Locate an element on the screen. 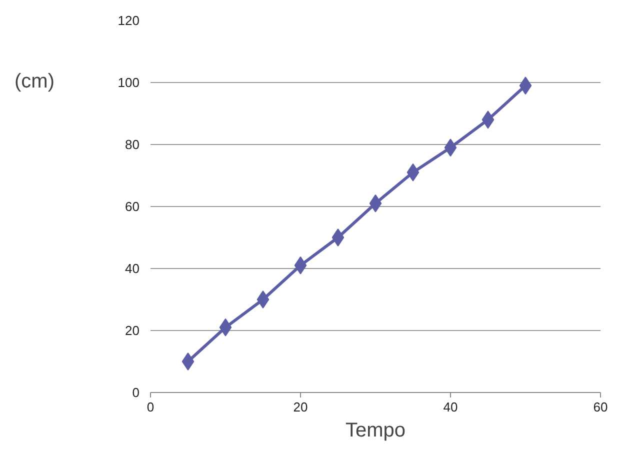 This screenshot has height=472, width=630. y-tick-label: 100 is located at coordinates (129, 82).